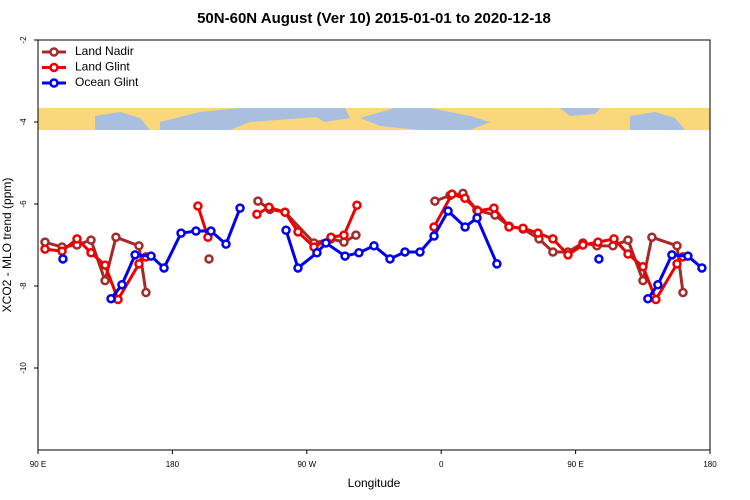 This screenshot has height=500, width=750. I want to click on map-band, so click(374, 119).